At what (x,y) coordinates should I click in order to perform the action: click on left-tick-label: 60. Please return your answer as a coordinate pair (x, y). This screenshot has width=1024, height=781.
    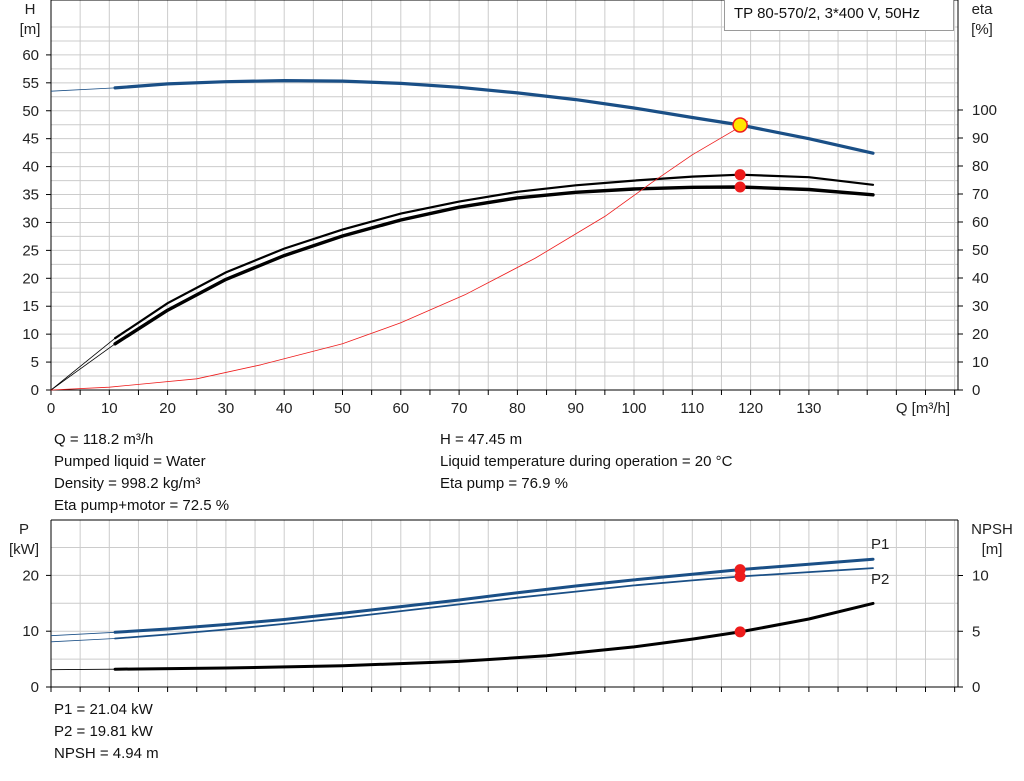
    Looking at the image, I should click on (30, 55).